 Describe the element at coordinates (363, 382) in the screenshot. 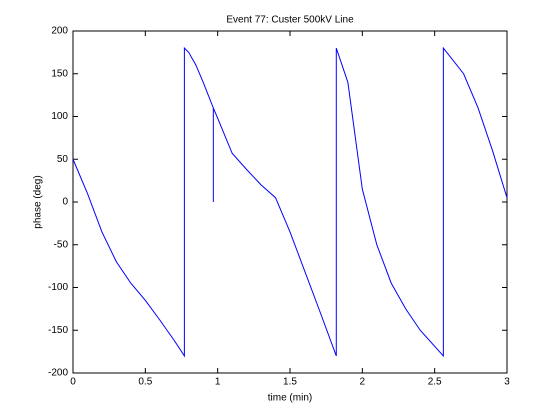

I see `x-tick-label: 2` at that location.